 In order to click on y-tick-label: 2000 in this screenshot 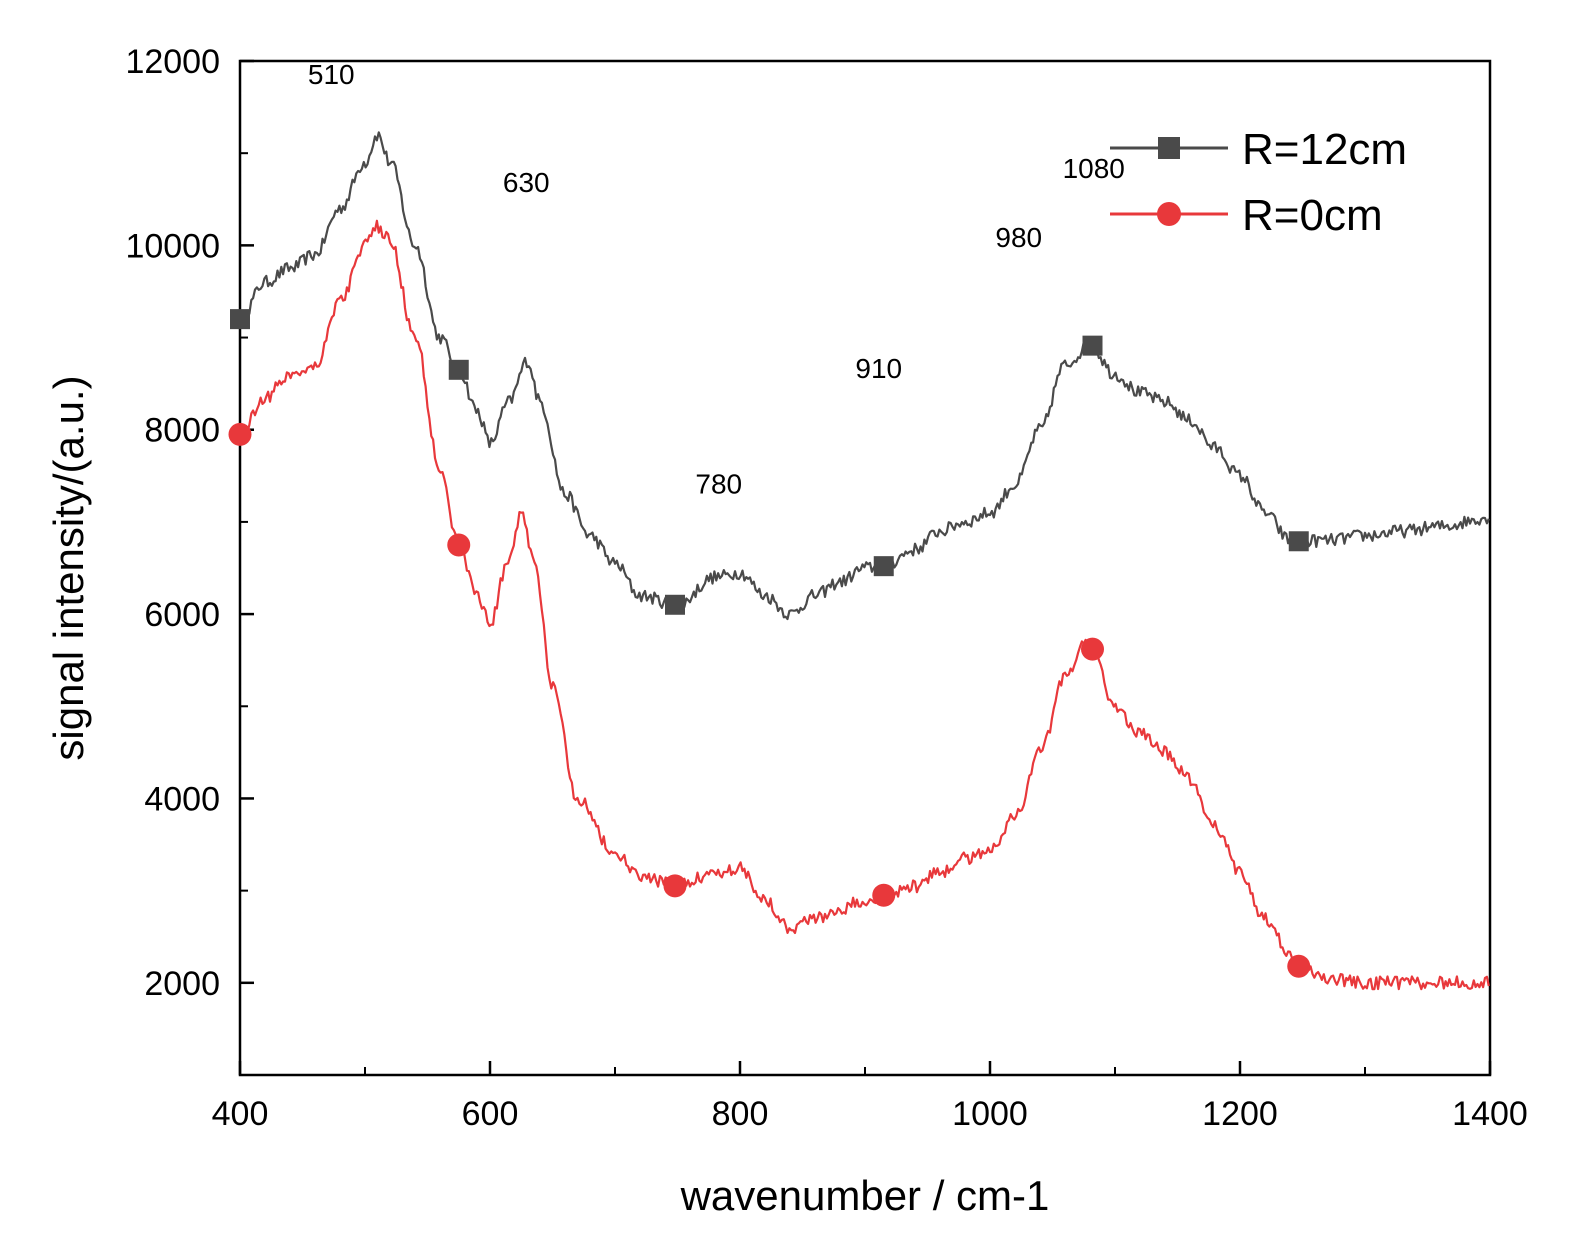, I will do `click(182, 984)`.